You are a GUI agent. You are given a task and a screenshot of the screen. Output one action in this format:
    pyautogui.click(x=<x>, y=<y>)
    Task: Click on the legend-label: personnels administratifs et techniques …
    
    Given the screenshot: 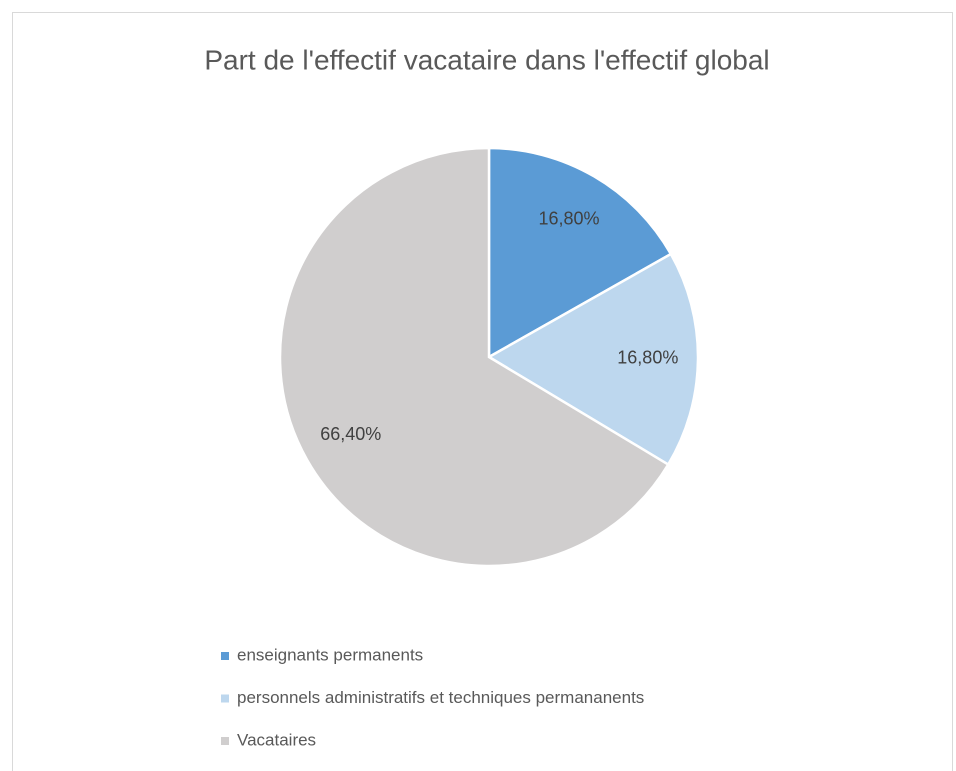 What is the action you would take?
    pyautogui.click(x=440, y=697)
    